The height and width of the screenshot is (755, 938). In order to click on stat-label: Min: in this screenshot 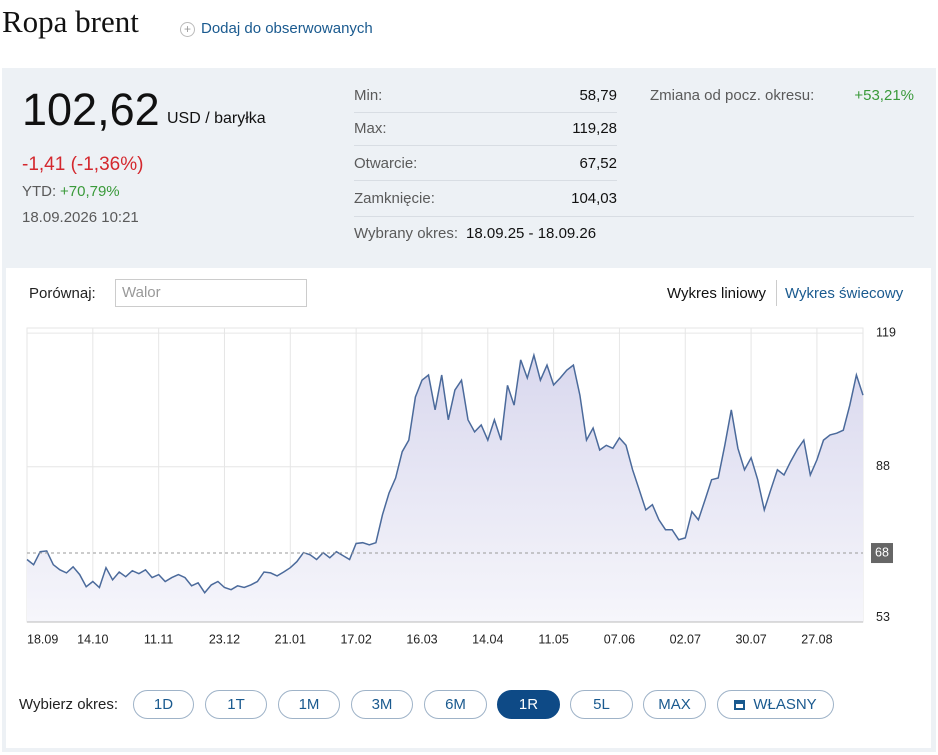, I will do `click(368, 95)`.